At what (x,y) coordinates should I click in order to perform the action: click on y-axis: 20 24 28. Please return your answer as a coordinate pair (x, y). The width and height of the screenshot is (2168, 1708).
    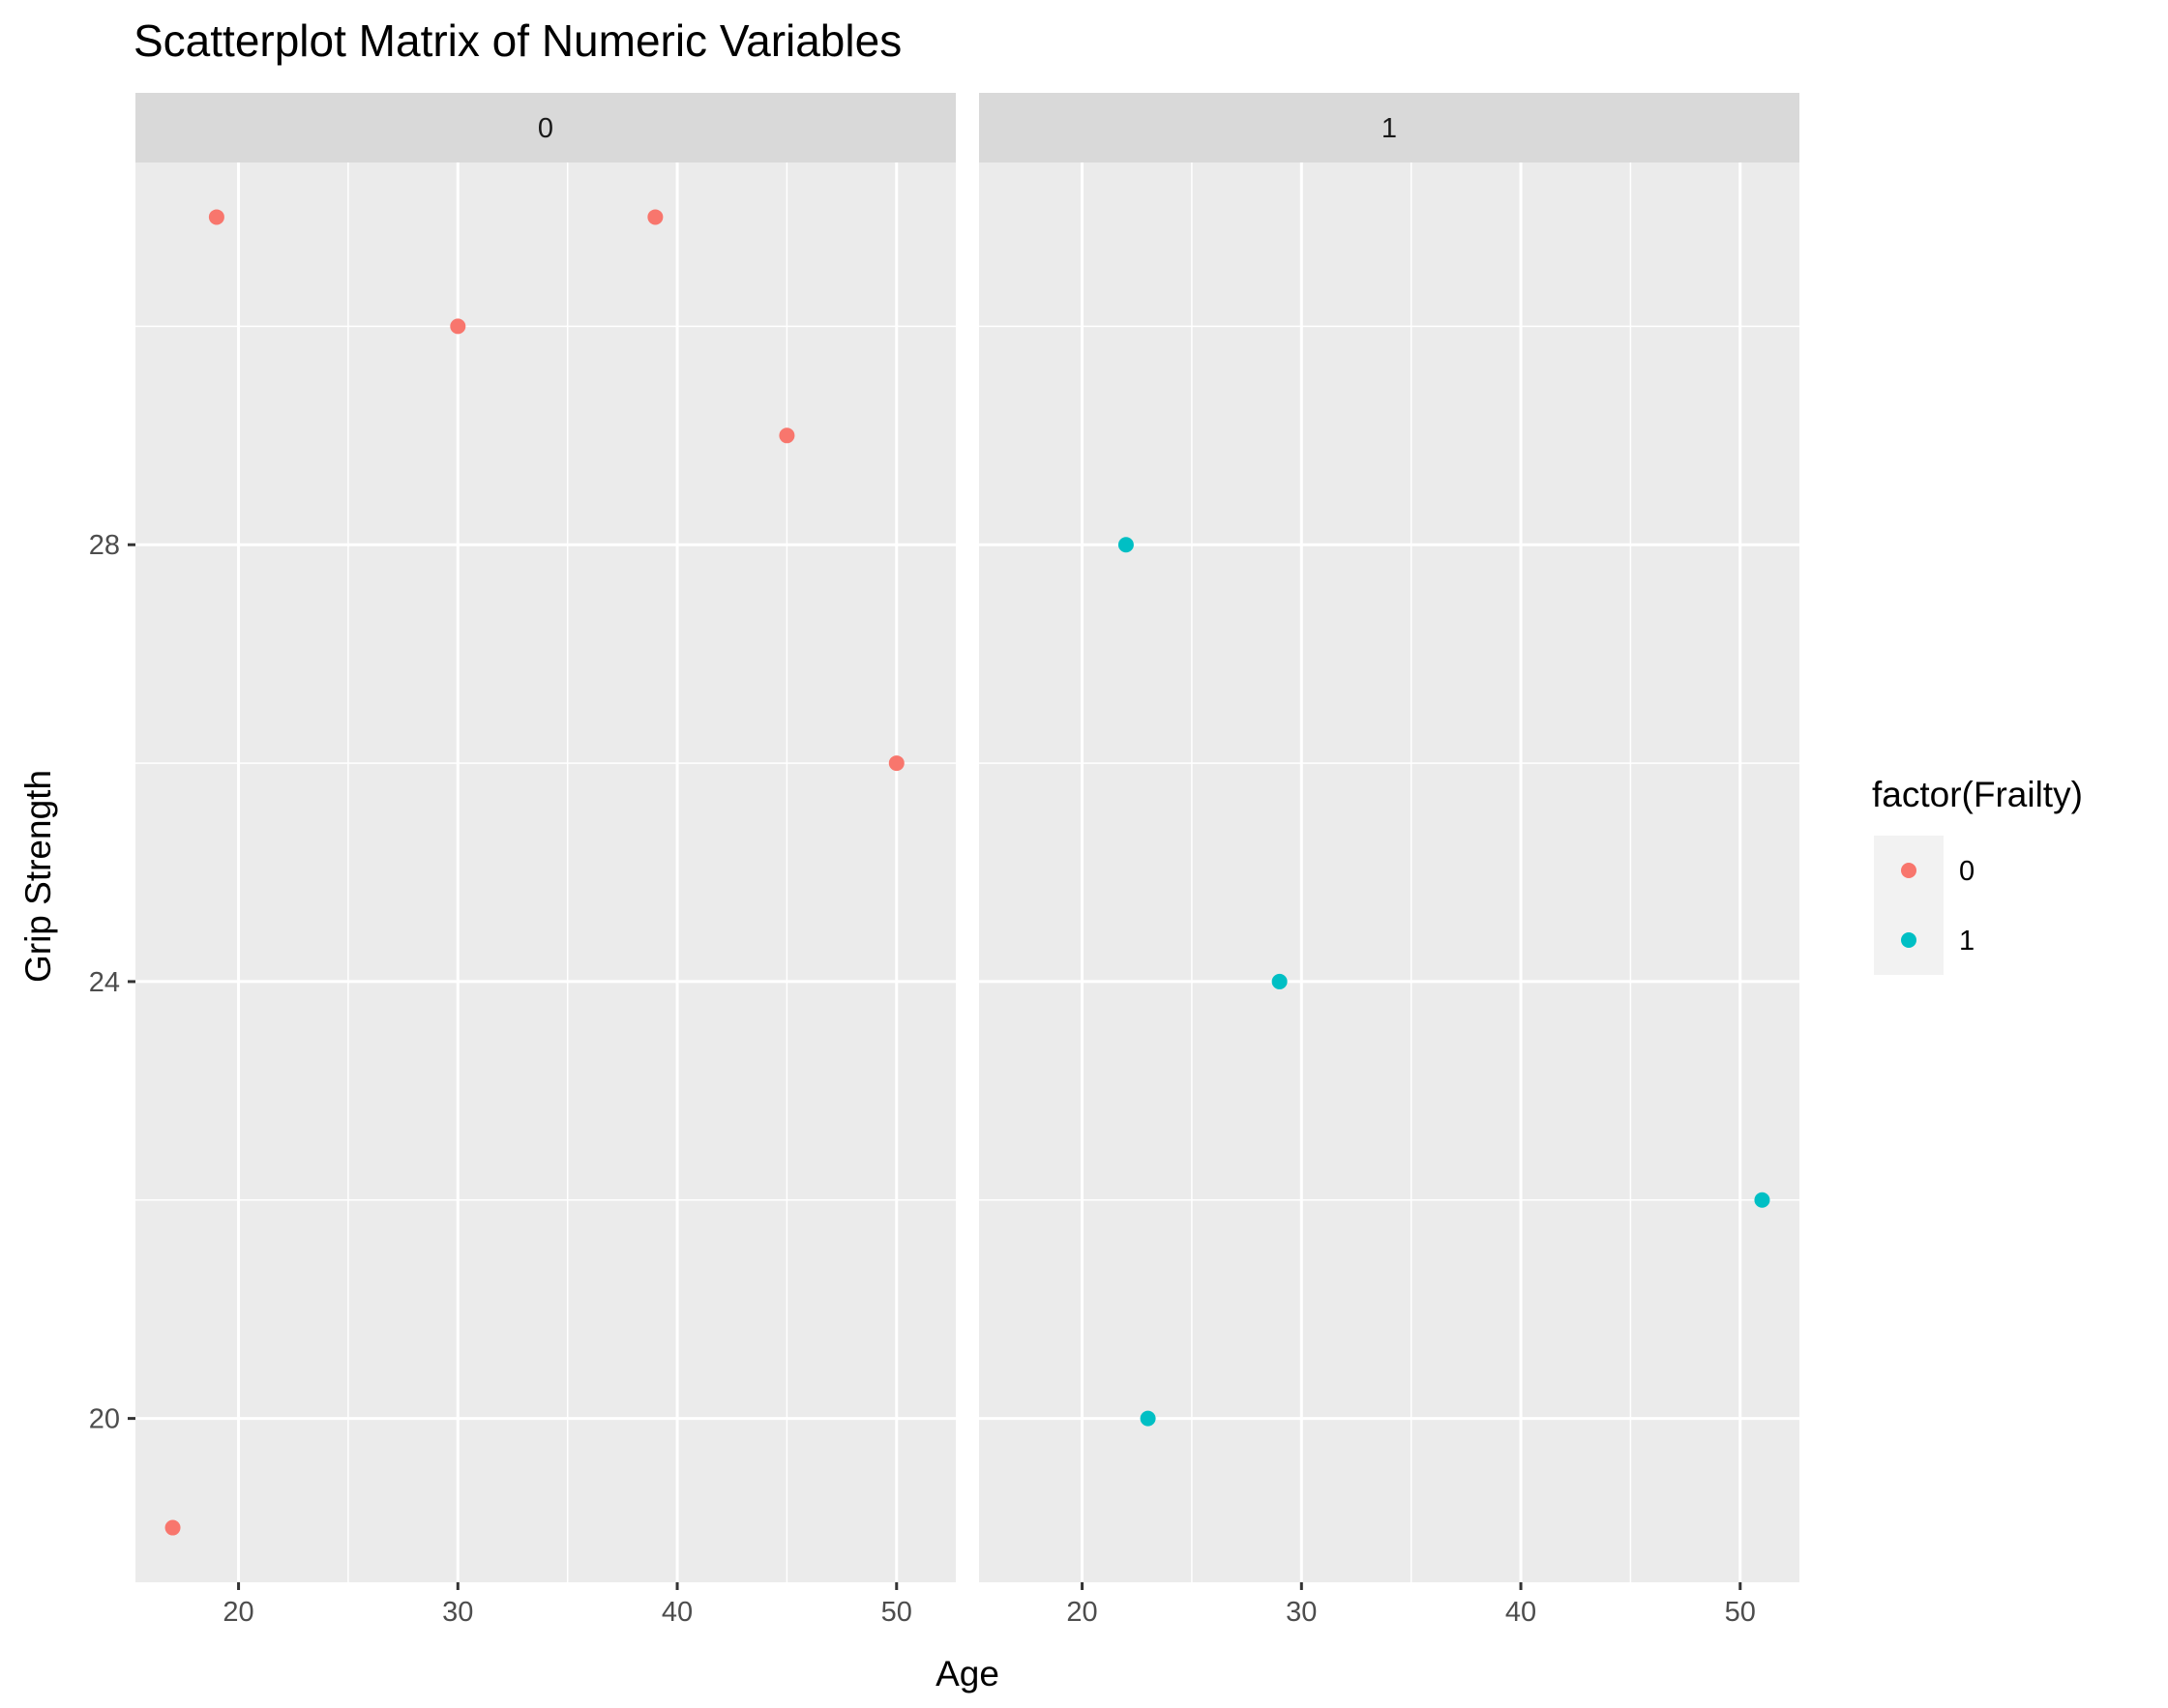
    Looking at the image, I should click on (112, 982).